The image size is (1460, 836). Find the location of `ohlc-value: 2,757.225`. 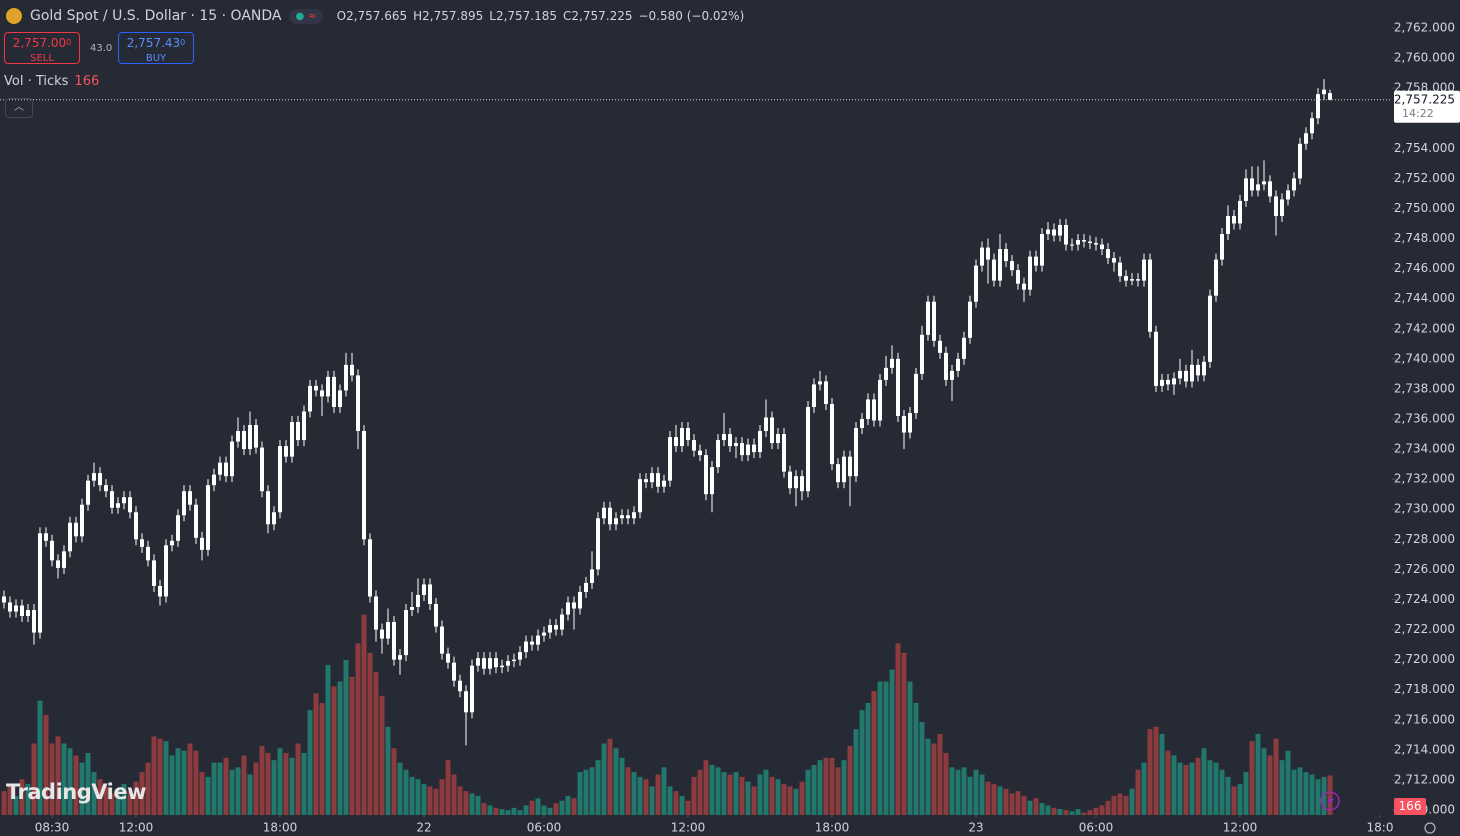

ohlc-value: 2,757.225 is located at coordinates (602, 16).